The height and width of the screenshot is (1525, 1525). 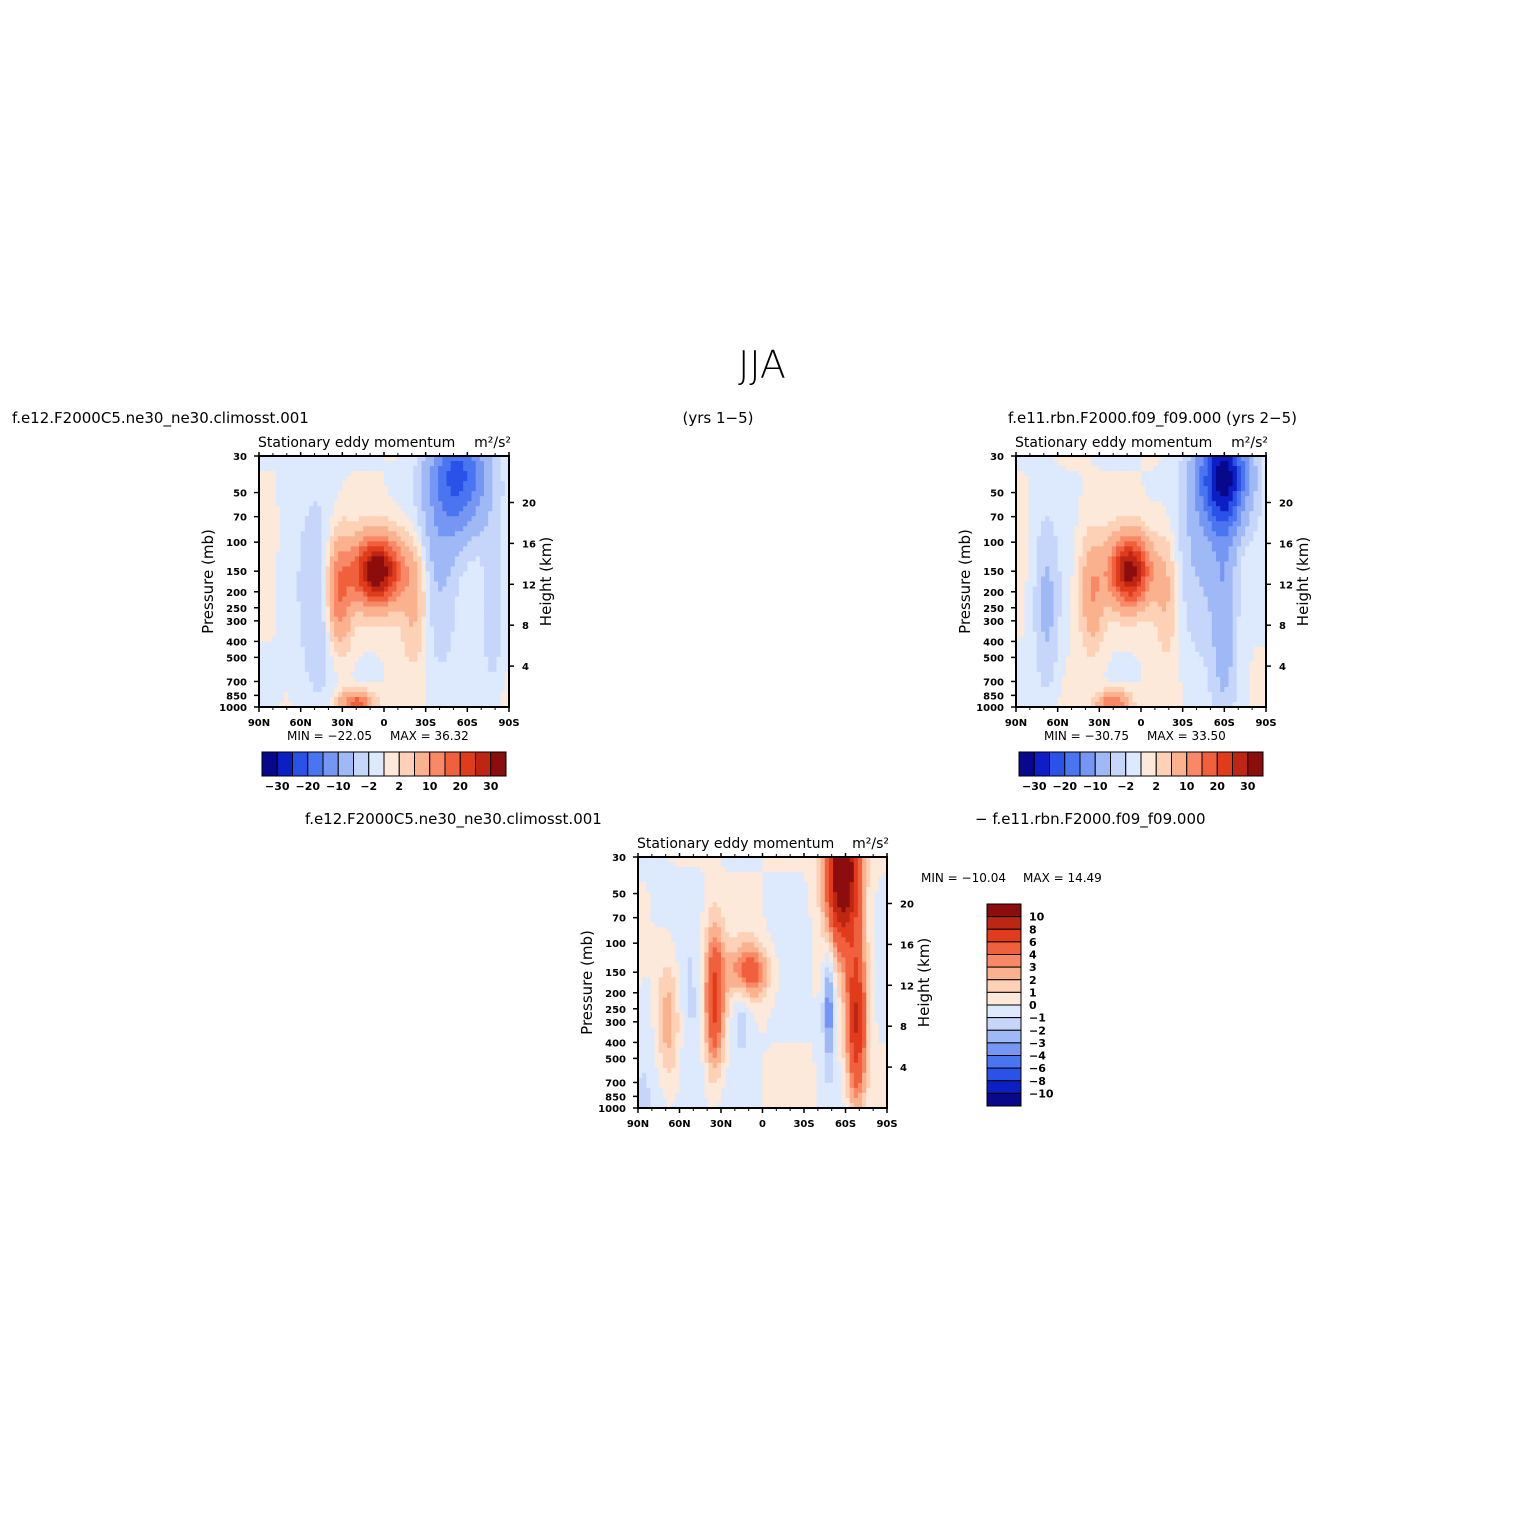 What do you see at coordinates (452, 764) in the screenshot?
I see `colorbar-swatch` at bounding box center [452, 764].